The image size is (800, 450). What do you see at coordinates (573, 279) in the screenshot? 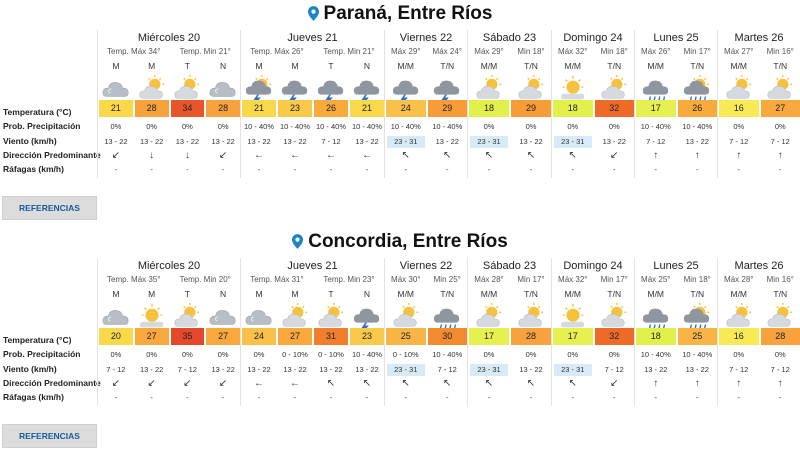
I see `day-temp-summary: Máx 32°` at bounding box center [573, 279].